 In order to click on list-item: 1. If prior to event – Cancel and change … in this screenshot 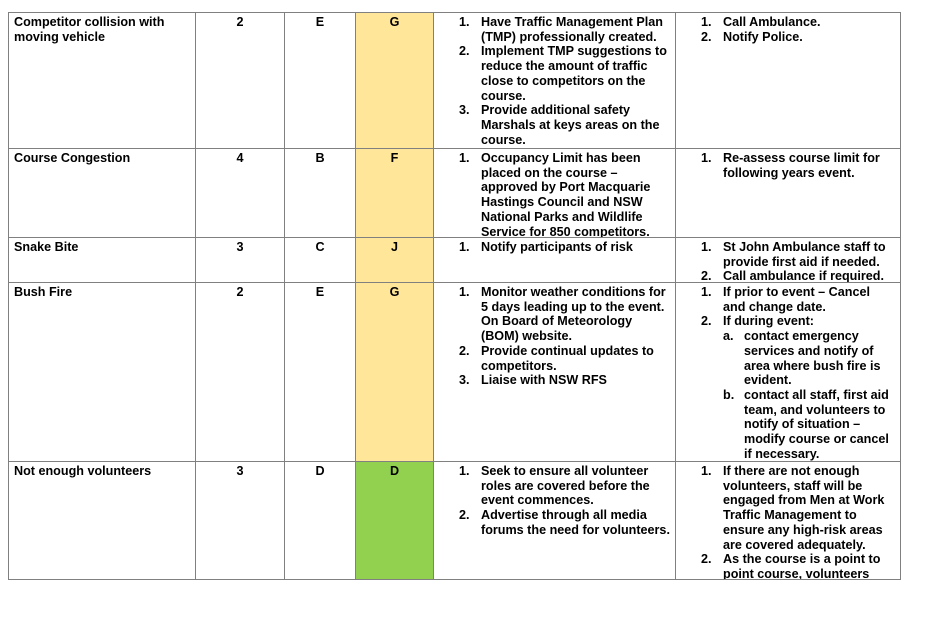, I will do `click(788, 299)`.